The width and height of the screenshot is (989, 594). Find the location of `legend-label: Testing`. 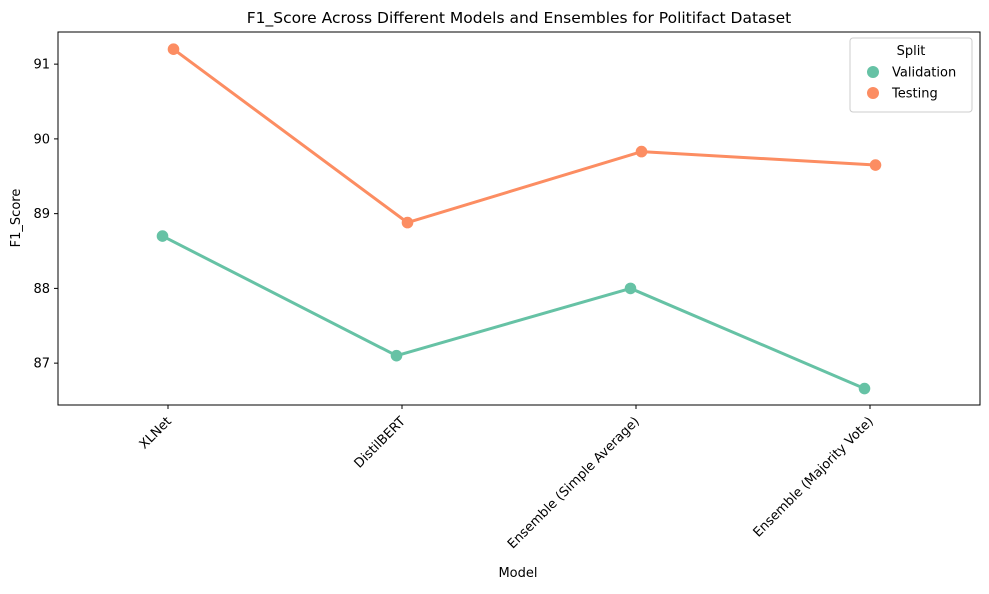

legend-label: Testing is located at coordinates (914, 94).